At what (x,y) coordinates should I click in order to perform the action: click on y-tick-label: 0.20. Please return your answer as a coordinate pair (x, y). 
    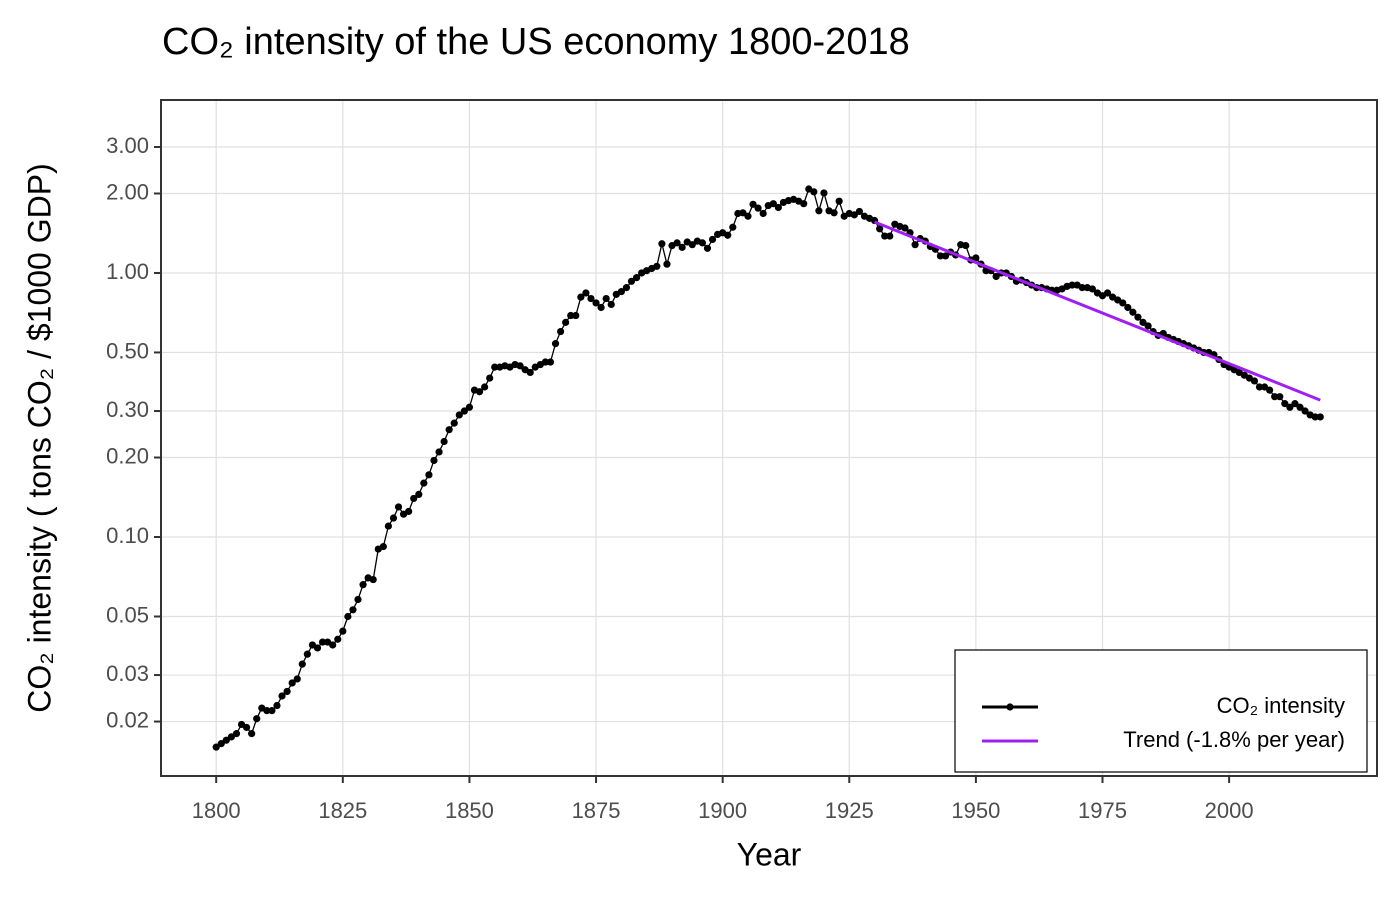
    Looking at the image, I should click on (127, 455).